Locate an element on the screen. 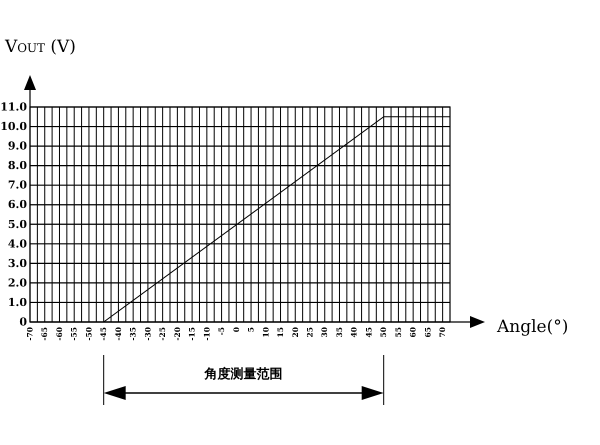 The height and width of the screenshot is (445, 600). x-axis-title: Angle(°) is located at coordinates (532, 327).